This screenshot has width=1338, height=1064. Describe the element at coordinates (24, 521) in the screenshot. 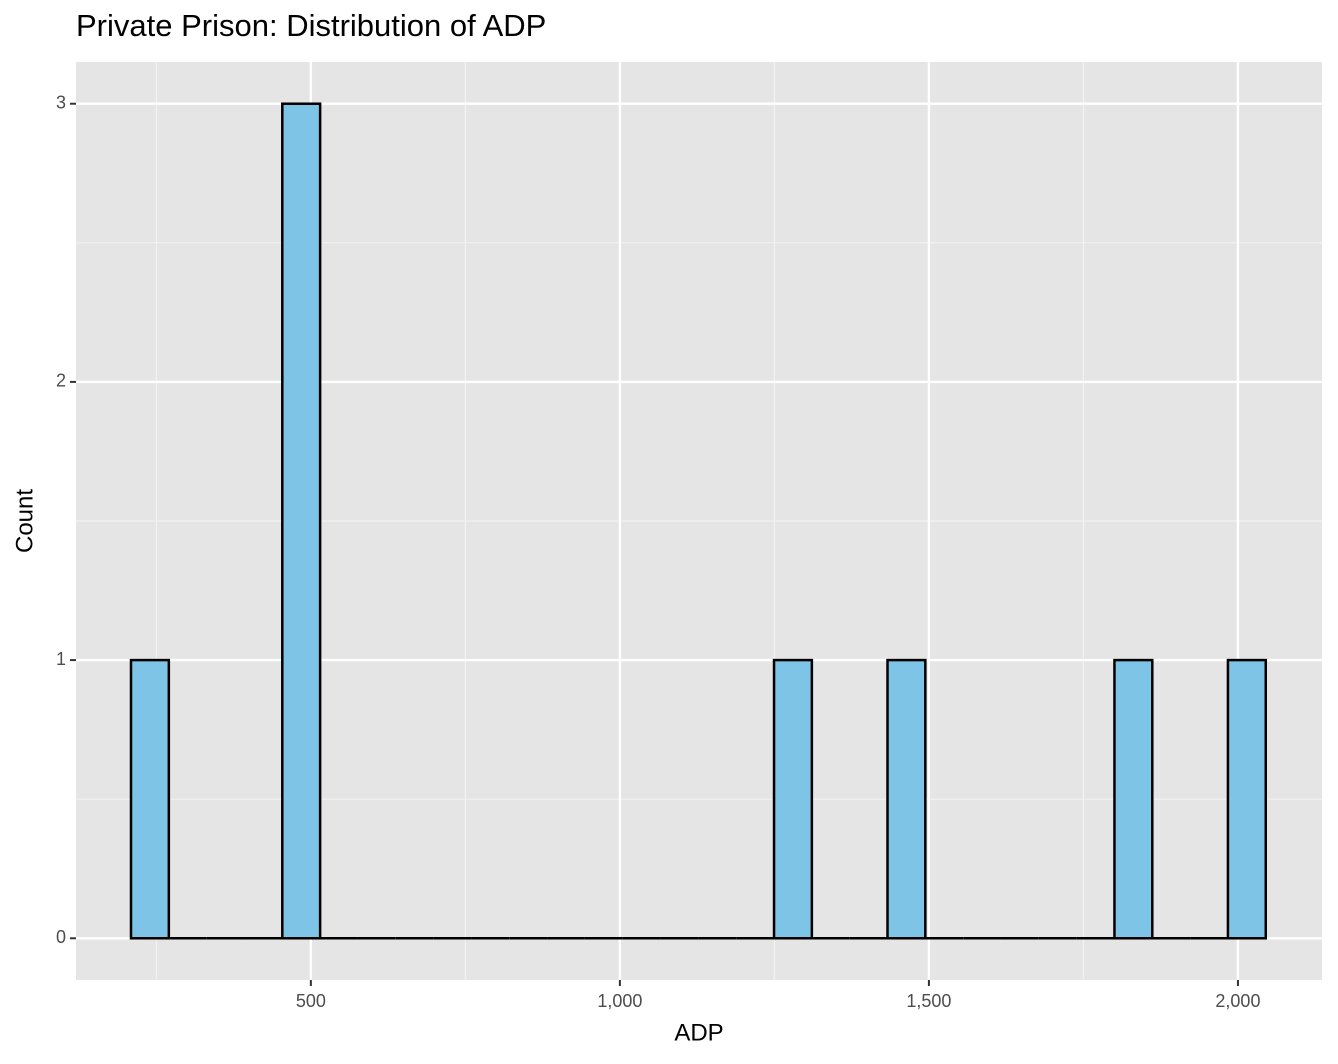

I see `y-axis-label: Count` at that location.